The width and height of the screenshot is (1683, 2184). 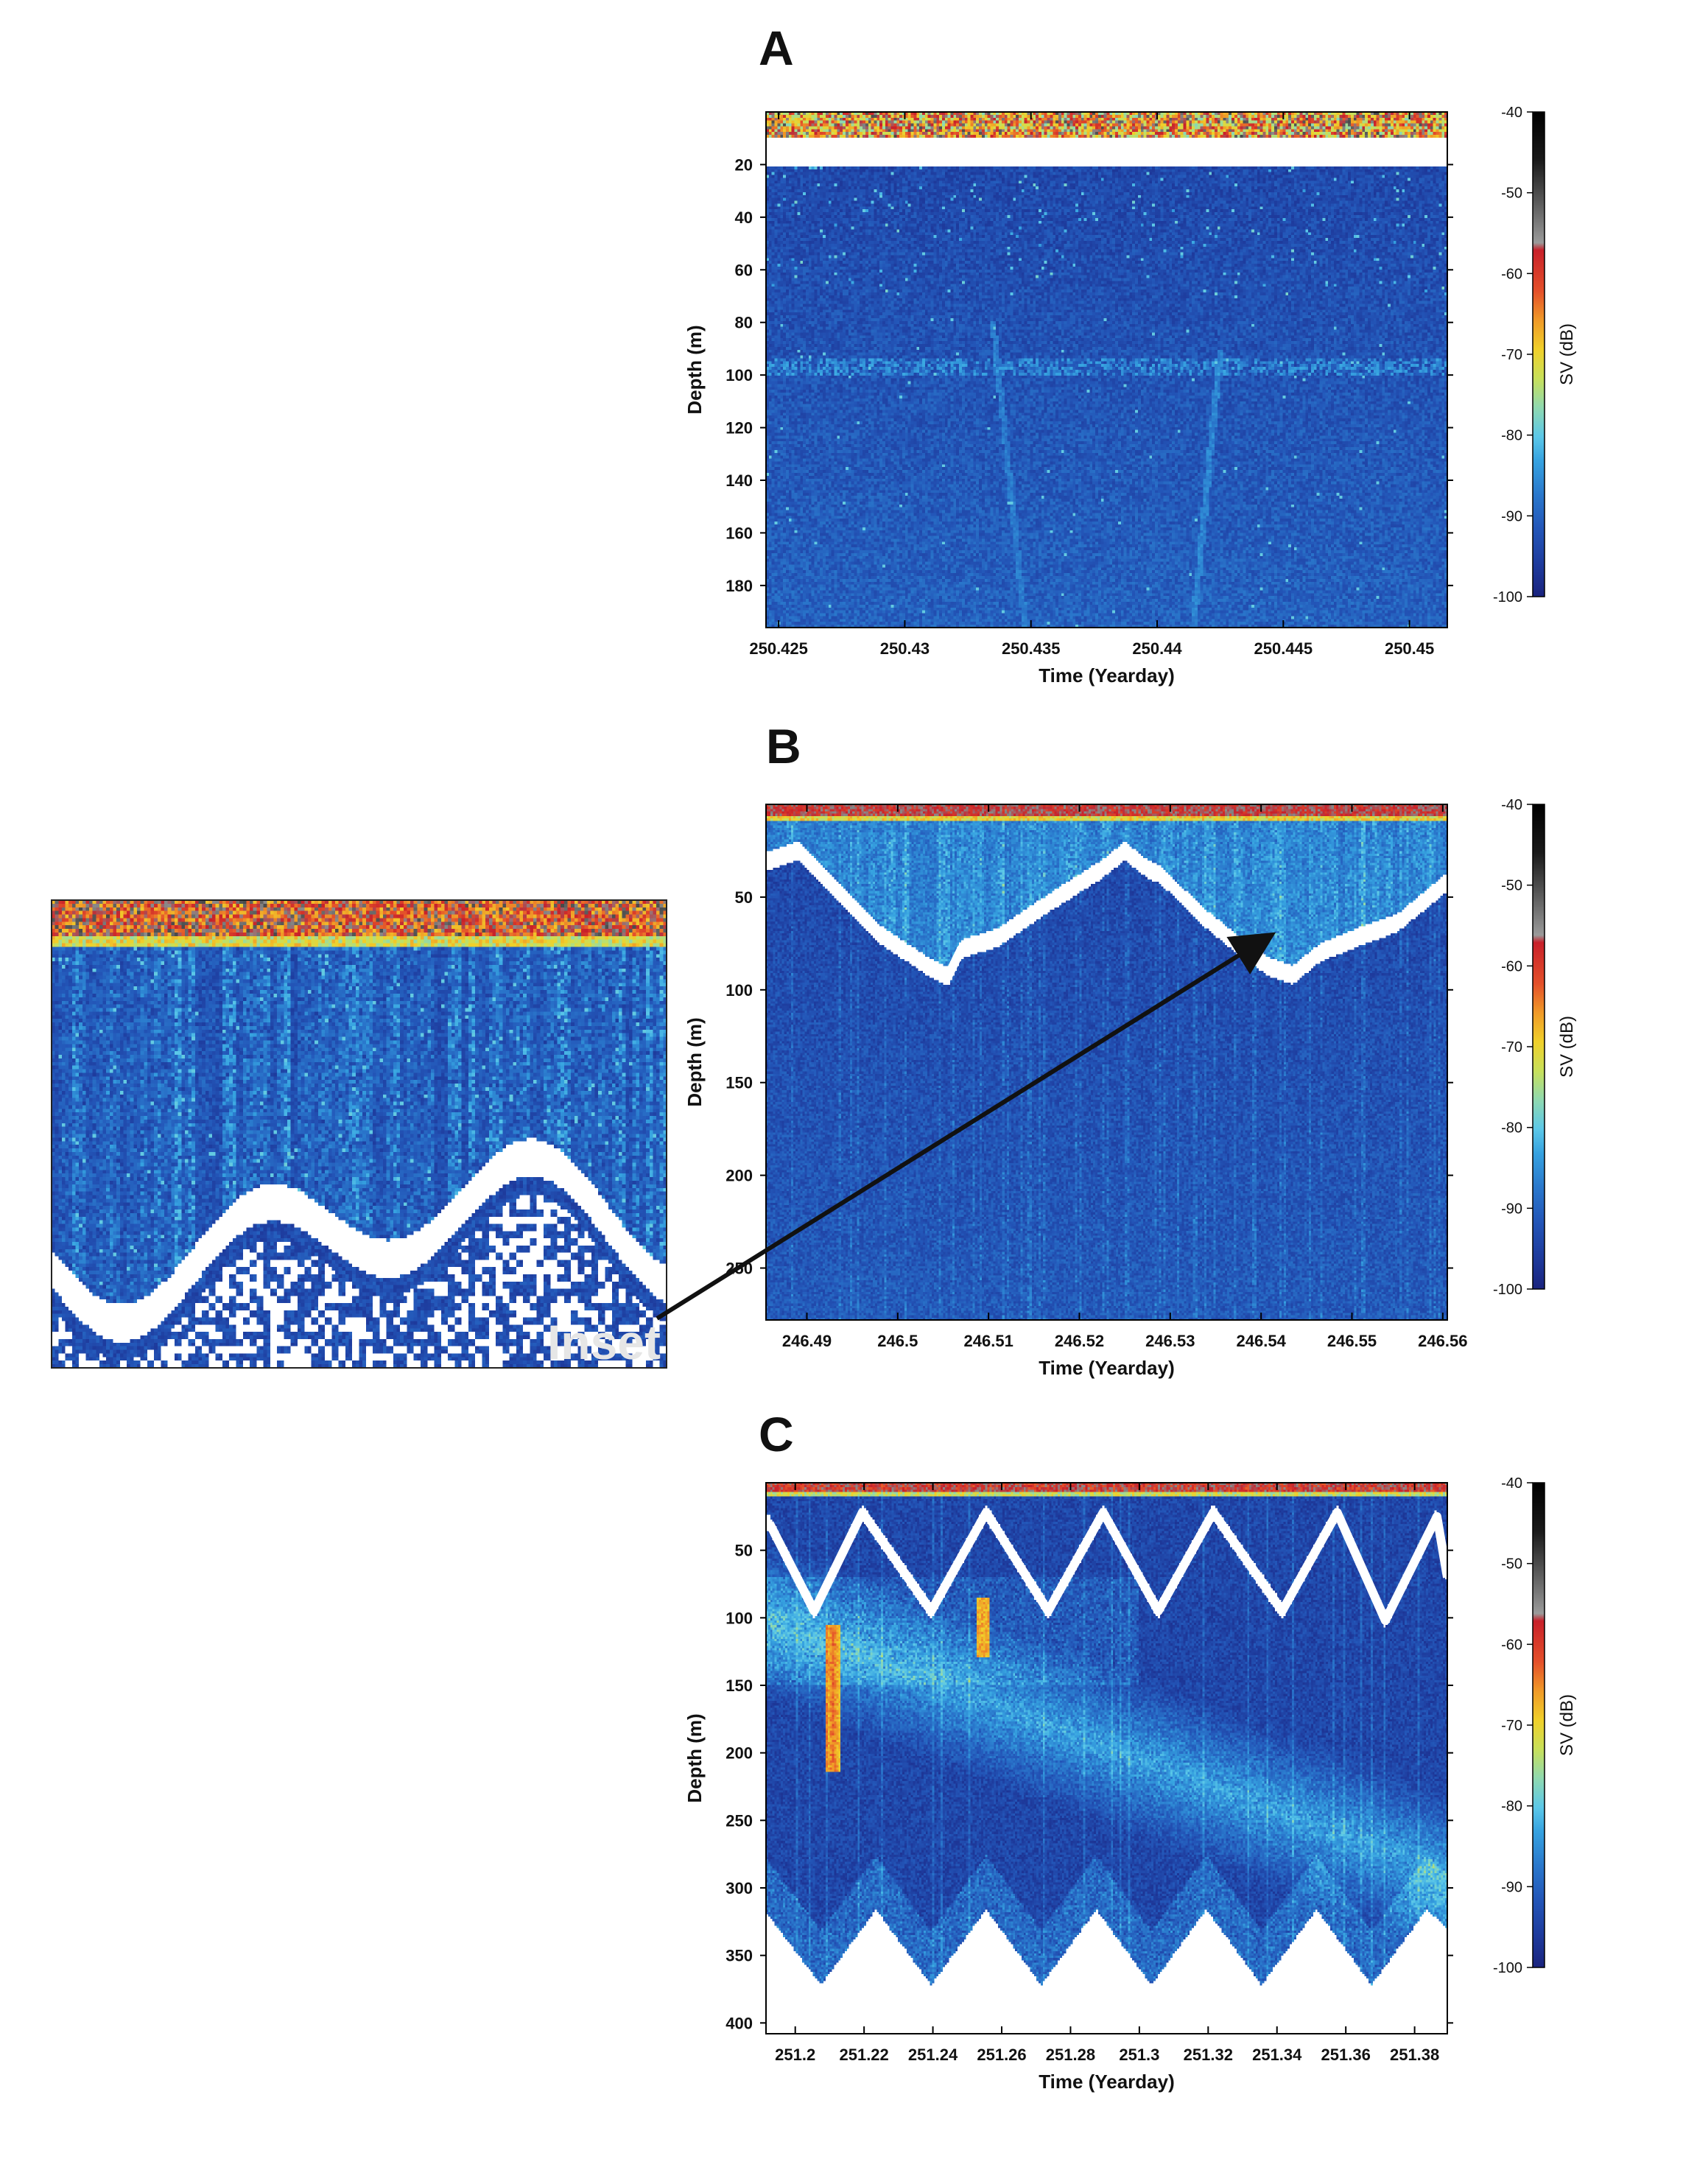 What do you see at coordinates (863, 2055) in the screenshot?
I see `x-tick-label: 251.22` at bounding box center [863, 2055].